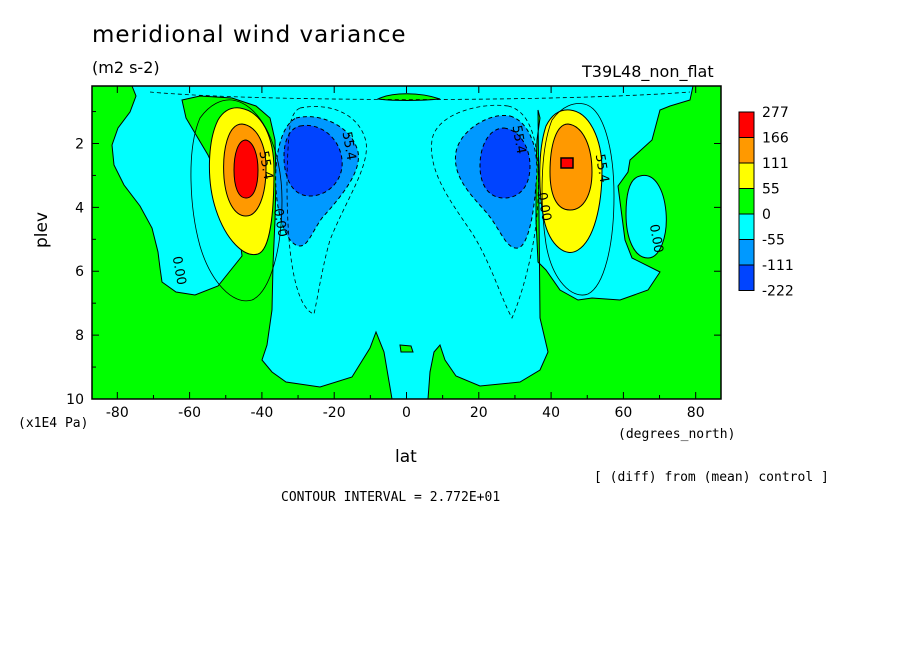 This screenshot has height=654, width=904. I want to click on fill-positive-top-patch, so click(408, 97).